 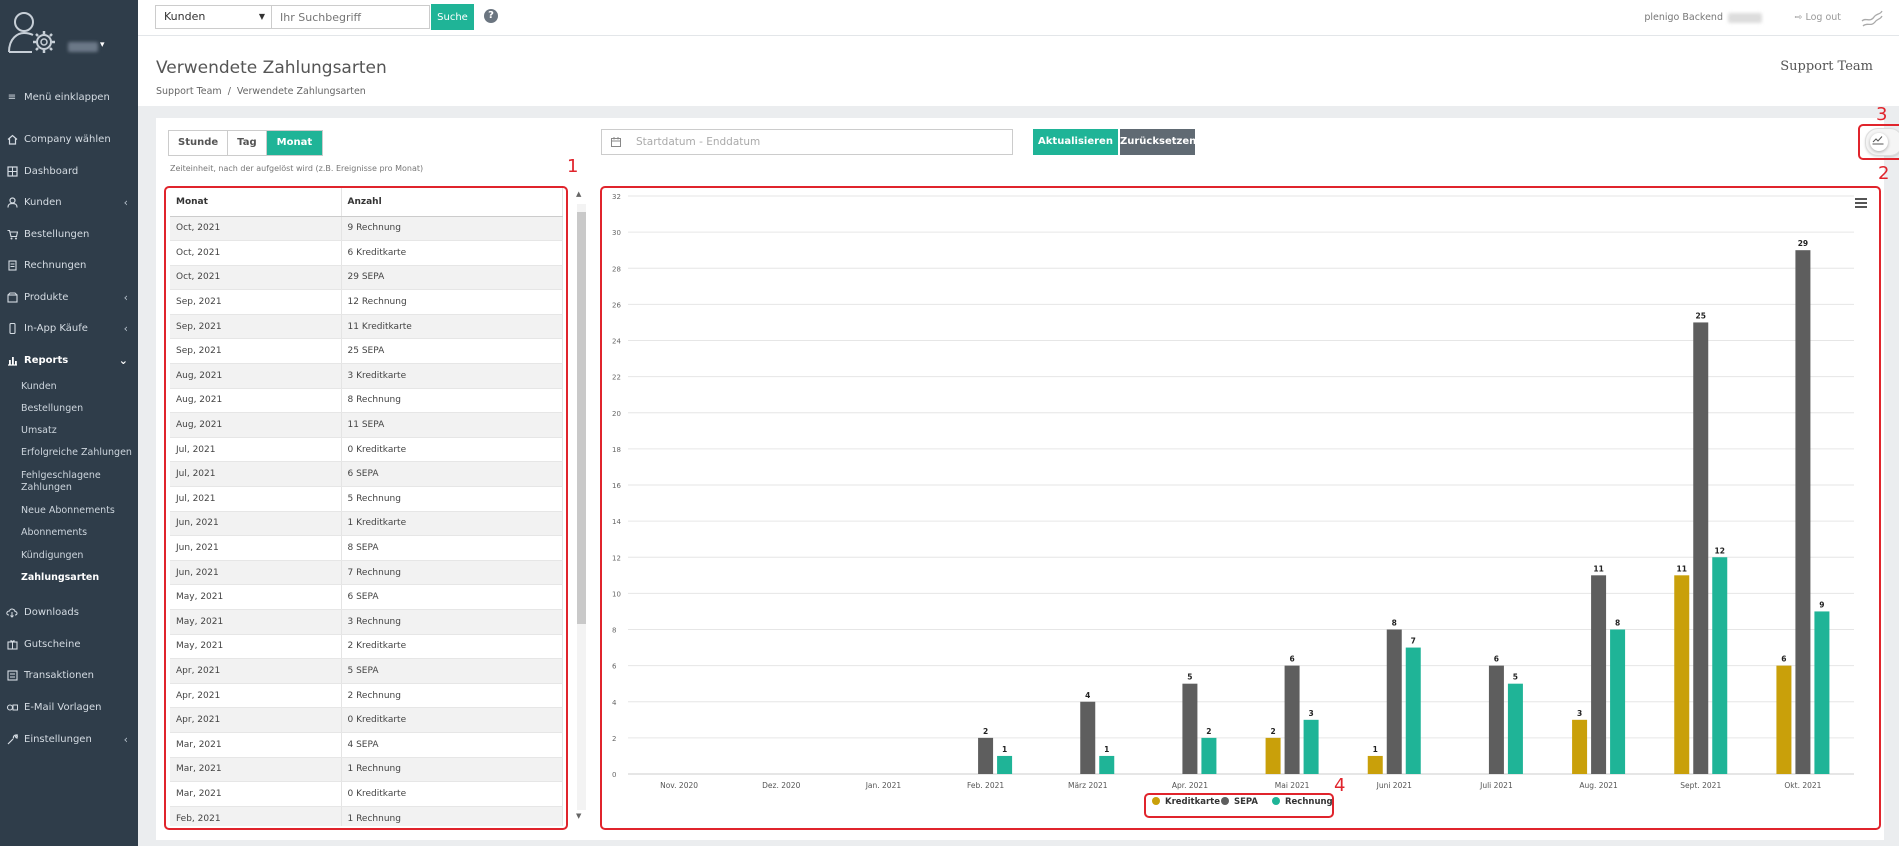 I want to click on column-header-monat: Monat, so click(x=256, y=202).